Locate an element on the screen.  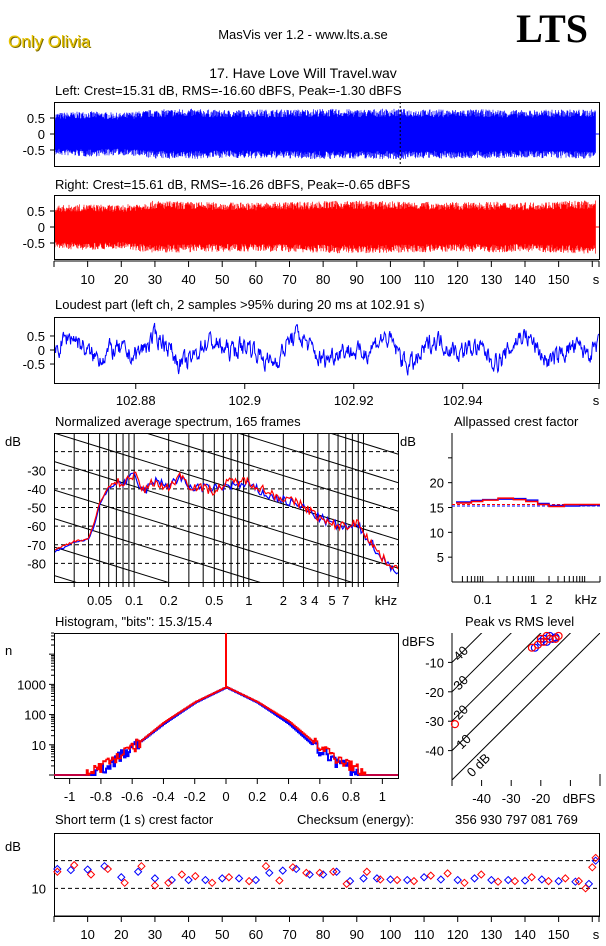
spectrum-xtick-label: 0.2 is located at coordinates (169, 600).